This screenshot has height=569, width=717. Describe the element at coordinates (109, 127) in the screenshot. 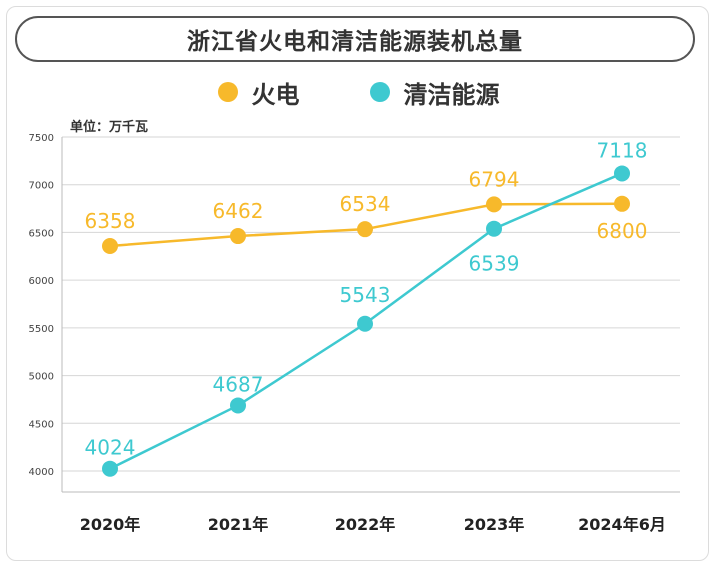

I see `unit-label: 单位：万千瓦` at that location.